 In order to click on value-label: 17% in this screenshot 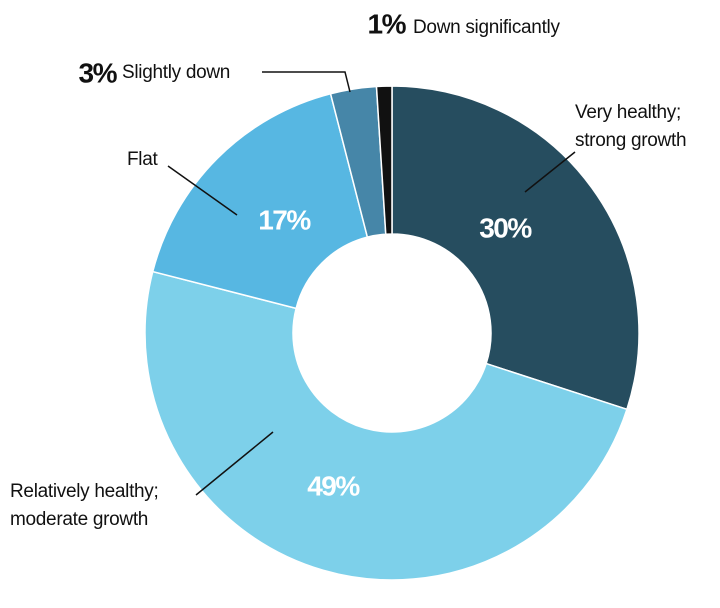, I will do `click(284, 219)`.